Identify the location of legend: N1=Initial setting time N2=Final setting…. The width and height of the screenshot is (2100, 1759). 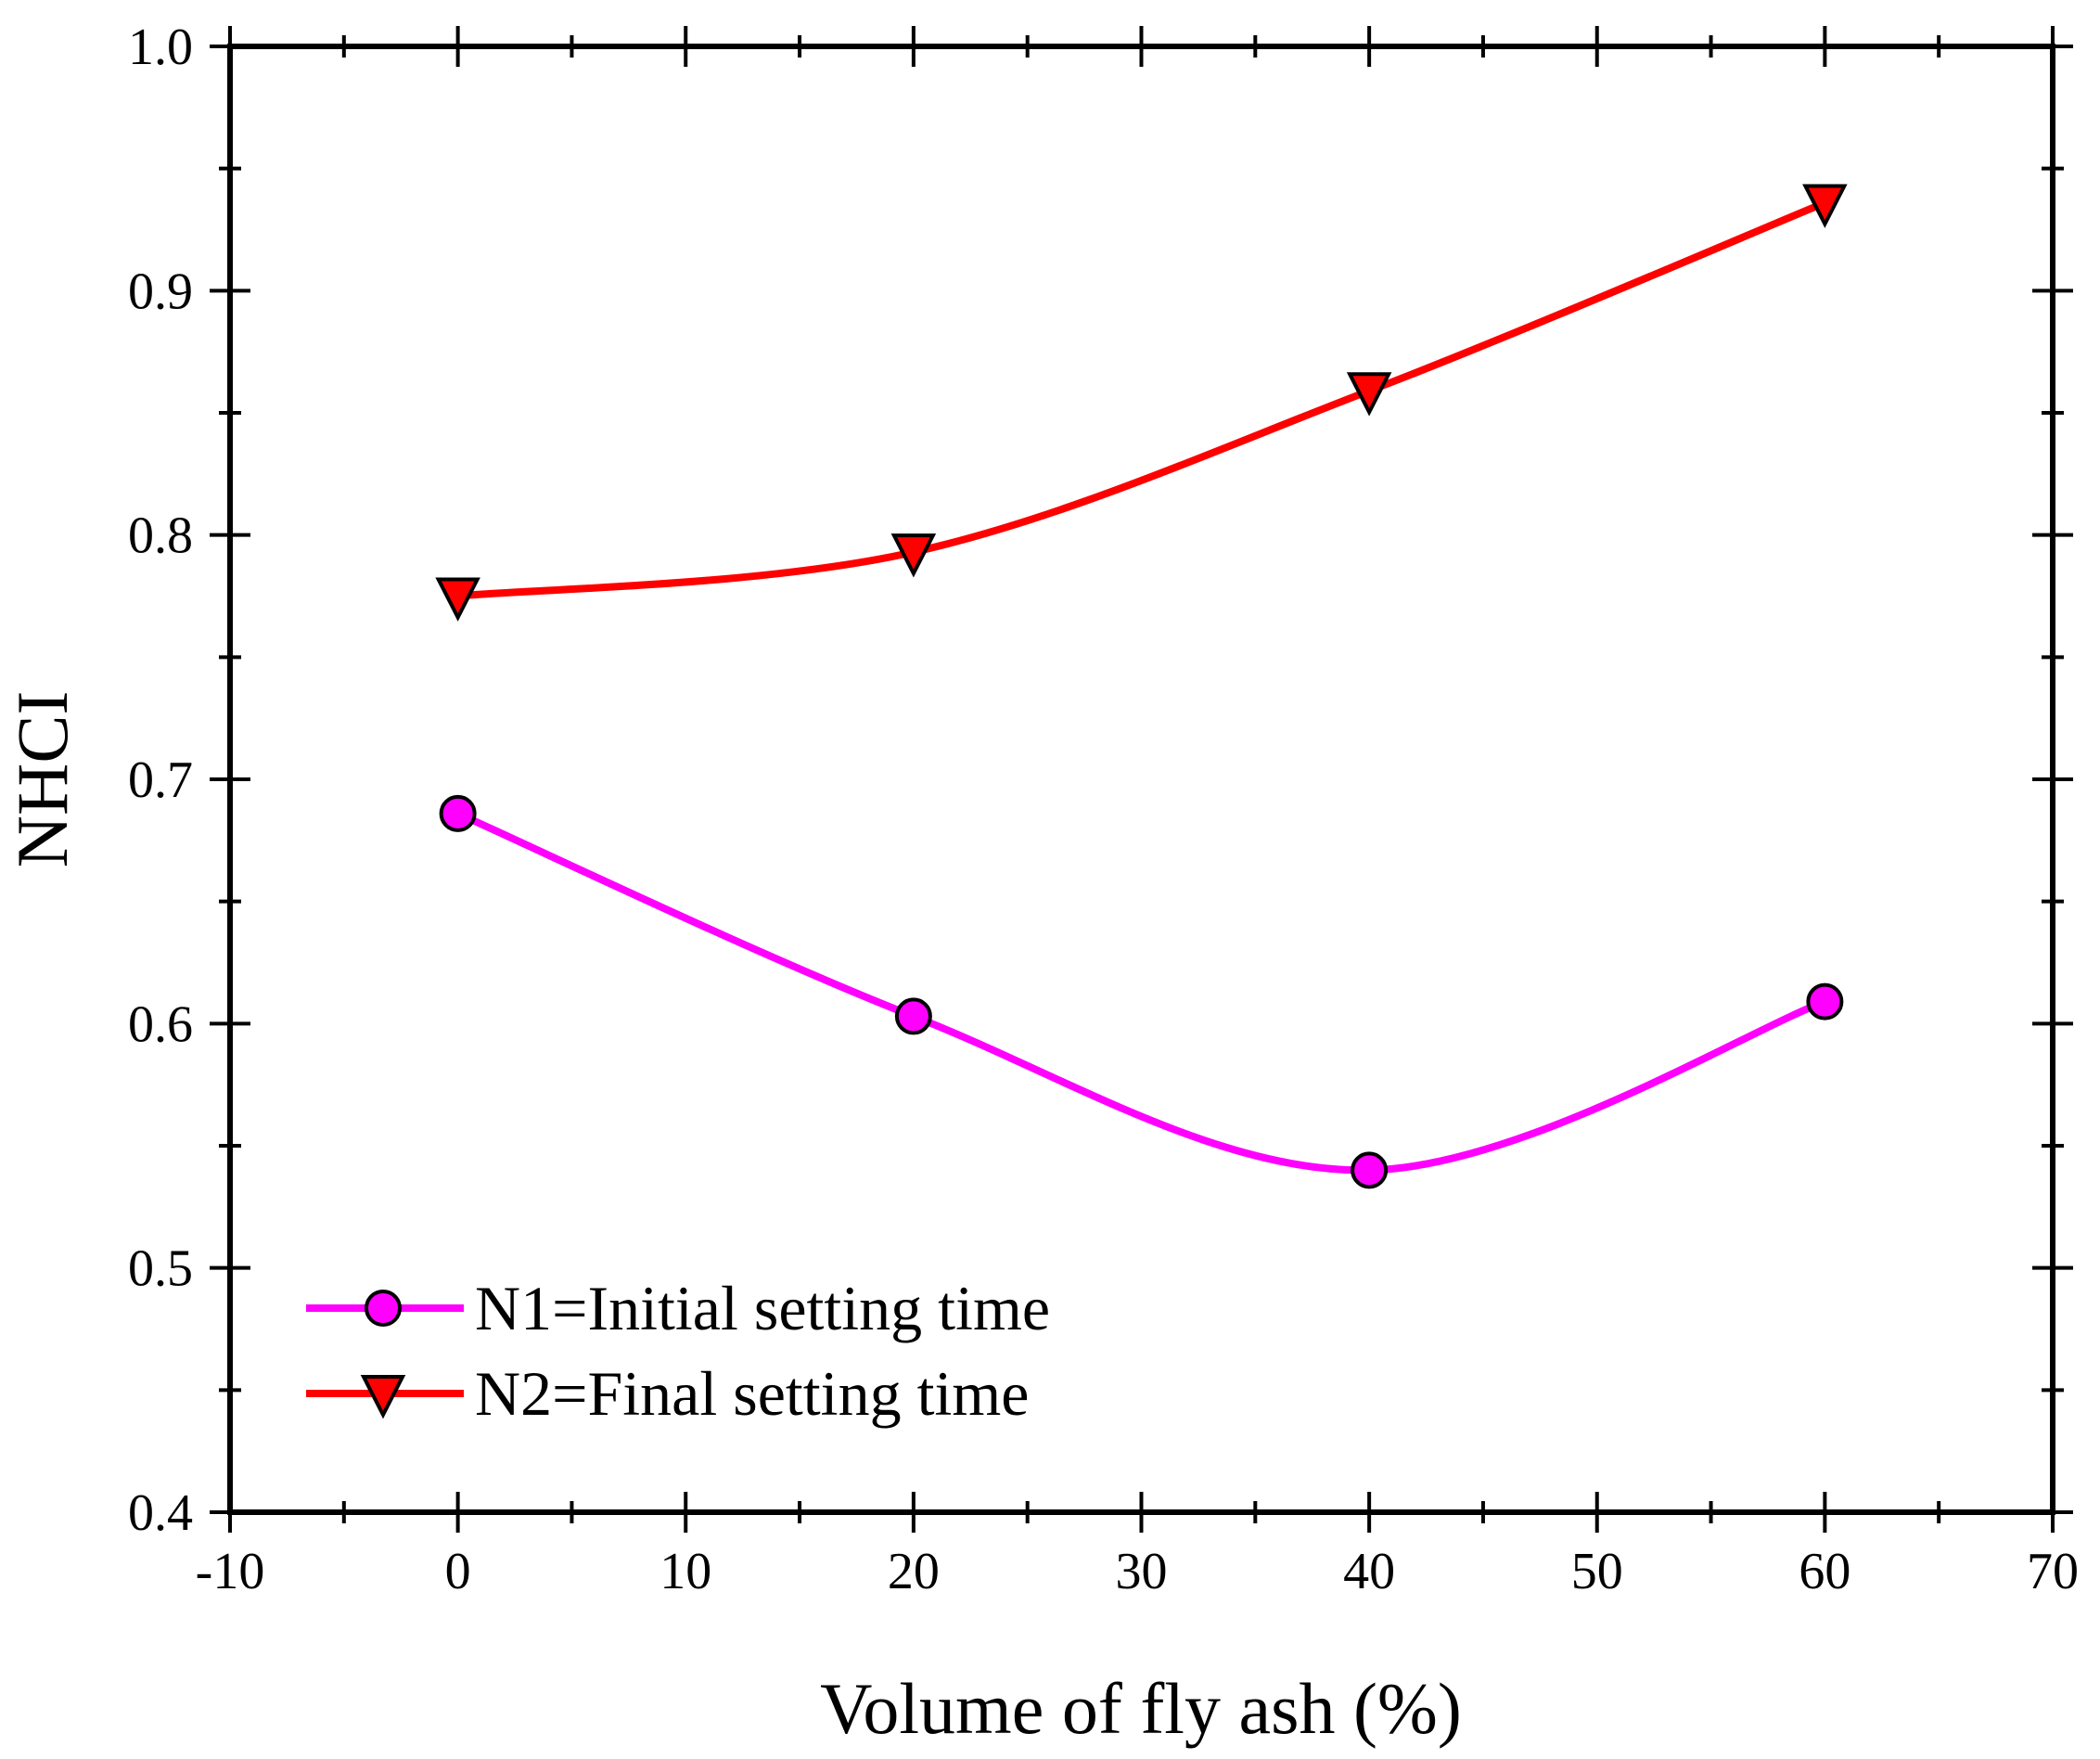
(678, 1351).